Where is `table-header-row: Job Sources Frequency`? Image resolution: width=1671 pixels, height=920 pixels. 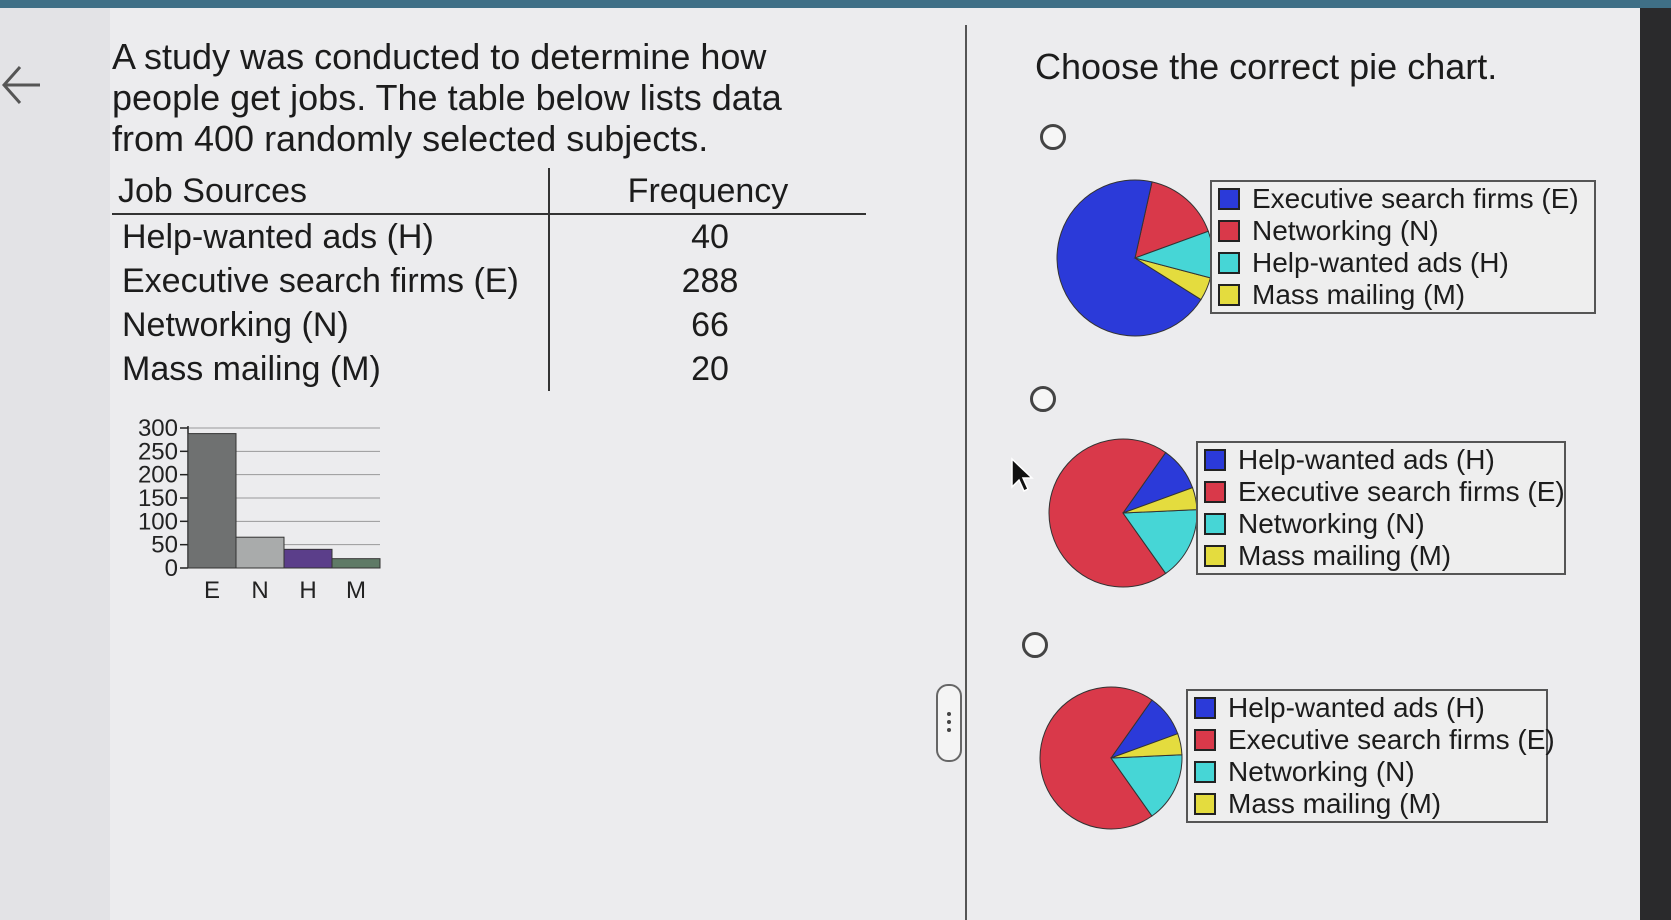
table-header-row: Job Sources Frequency is located at coordinates (489, 191).